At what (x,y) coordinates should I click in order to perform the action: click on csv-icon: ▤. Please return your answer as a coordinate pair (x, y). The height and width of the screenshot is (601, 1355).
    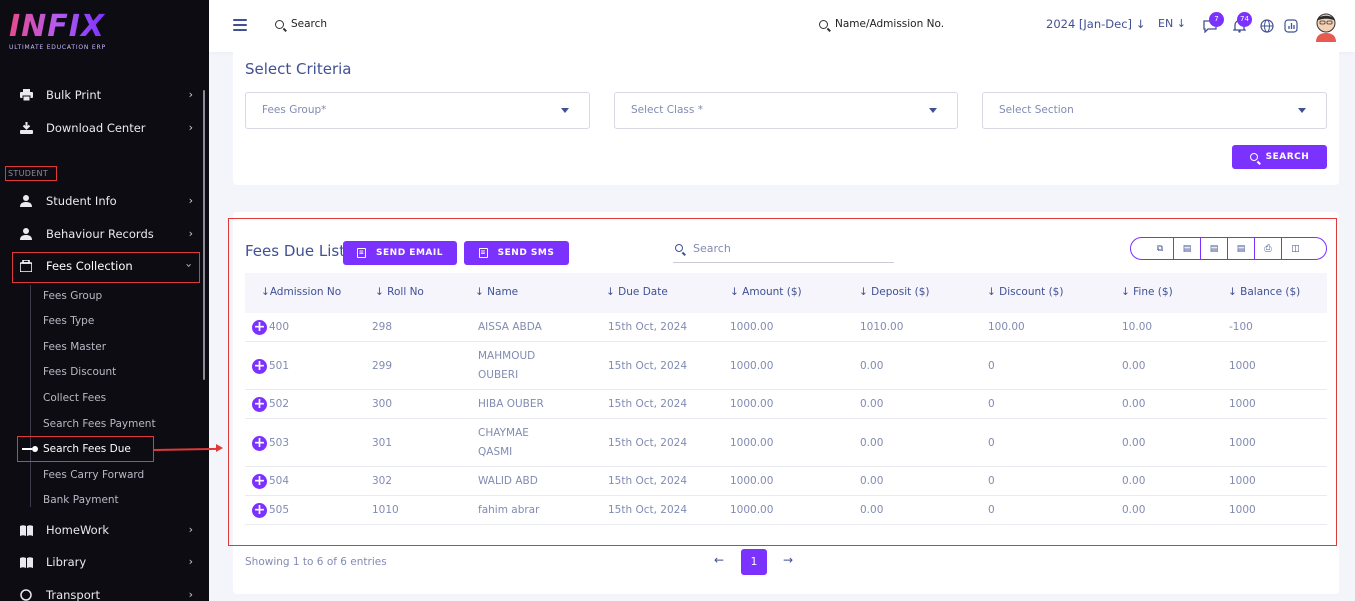
    Looking at the image, I should click on (1214, 248).